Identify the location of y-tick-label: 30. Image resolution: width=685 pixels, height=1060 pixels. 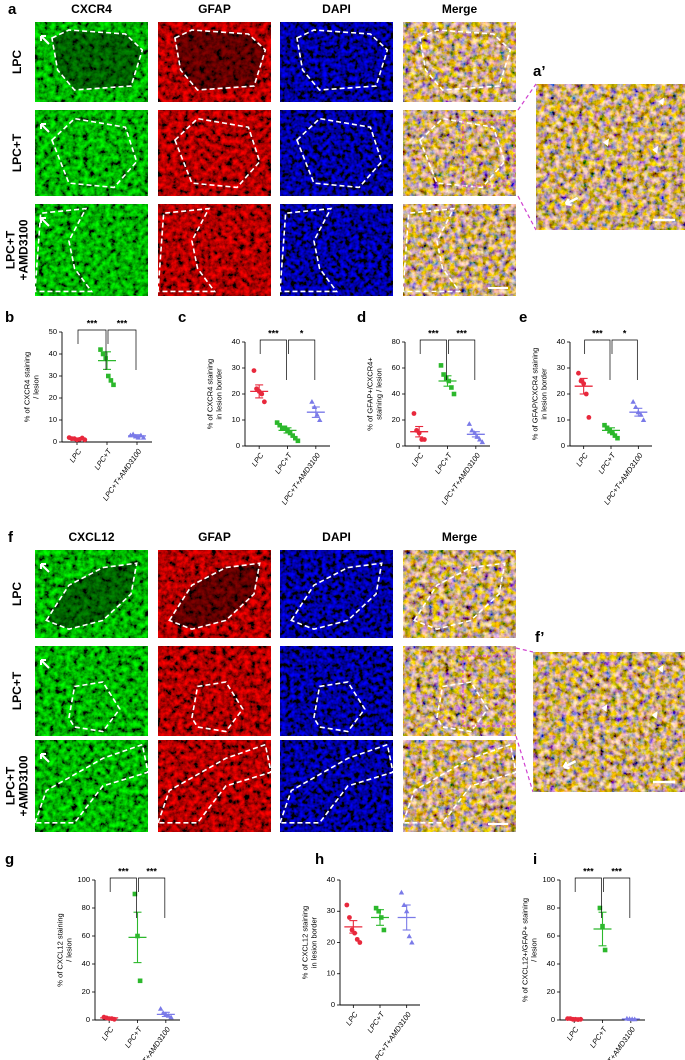
(561, 367).